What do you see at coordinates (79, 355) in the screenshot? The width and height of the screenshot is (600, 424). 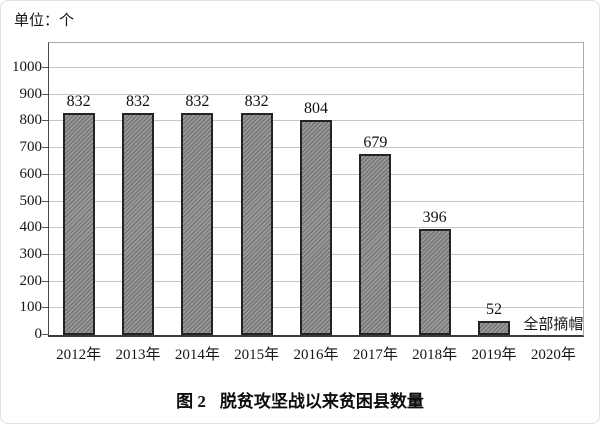 I see `x-tick-label-2012年: 2012年` at bounding box center [79, 355].